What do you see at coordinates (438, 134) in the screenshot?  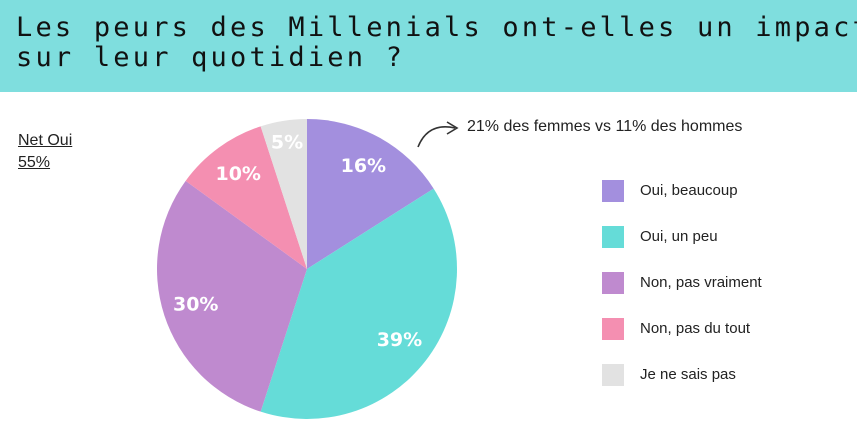 I see `annotation-arrow-icon` at bounding box center [438, 134].